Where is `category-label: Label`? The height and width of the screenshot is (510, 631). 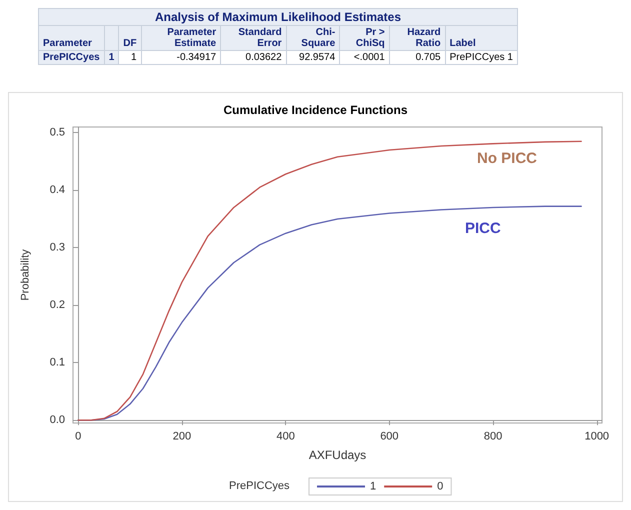 category-label: Label is located at coordinates (481, 38).